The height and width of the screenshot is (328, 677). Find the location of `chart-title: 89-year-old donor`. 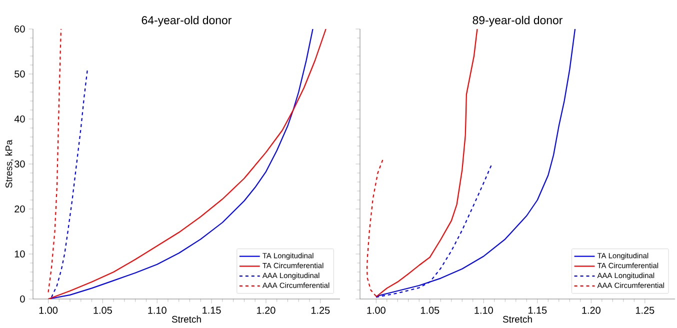

chart-title: 89-year-old donor is located at coordinates (517, 21).